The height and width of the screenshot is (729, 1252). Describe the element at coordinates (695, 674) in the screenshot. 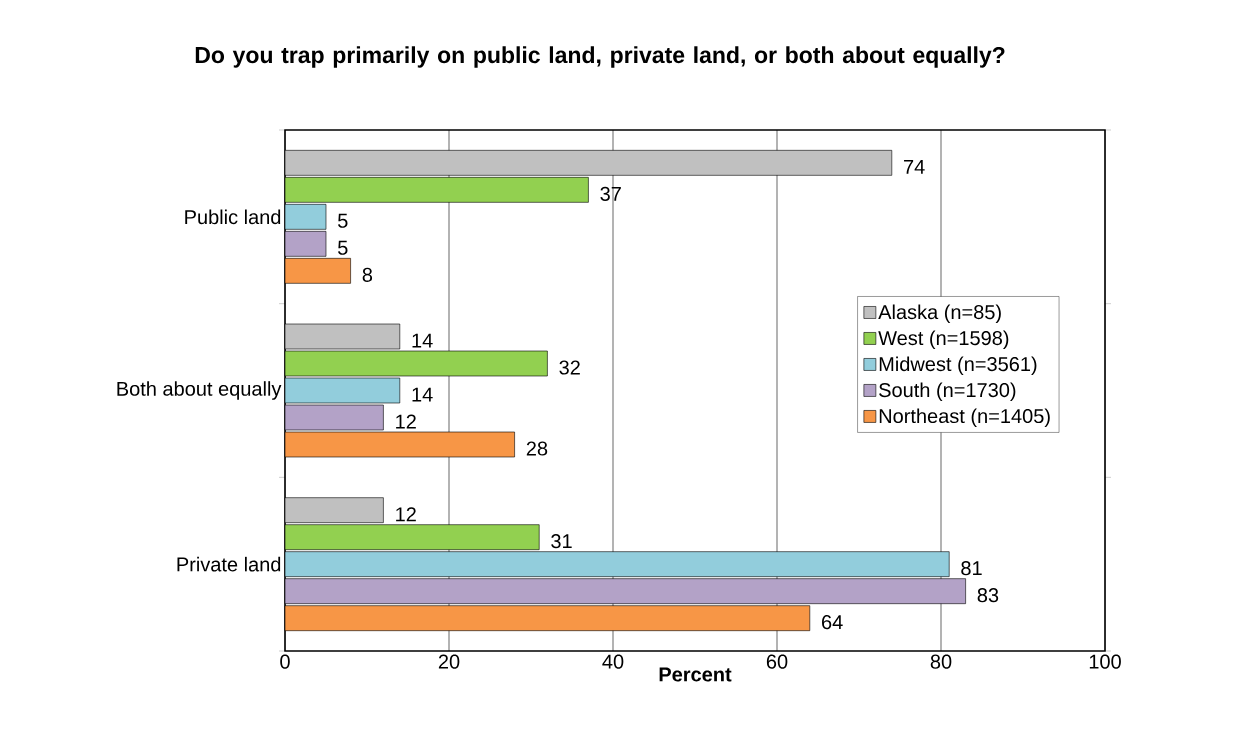

I see `x-axis-title: Percent` at that location.